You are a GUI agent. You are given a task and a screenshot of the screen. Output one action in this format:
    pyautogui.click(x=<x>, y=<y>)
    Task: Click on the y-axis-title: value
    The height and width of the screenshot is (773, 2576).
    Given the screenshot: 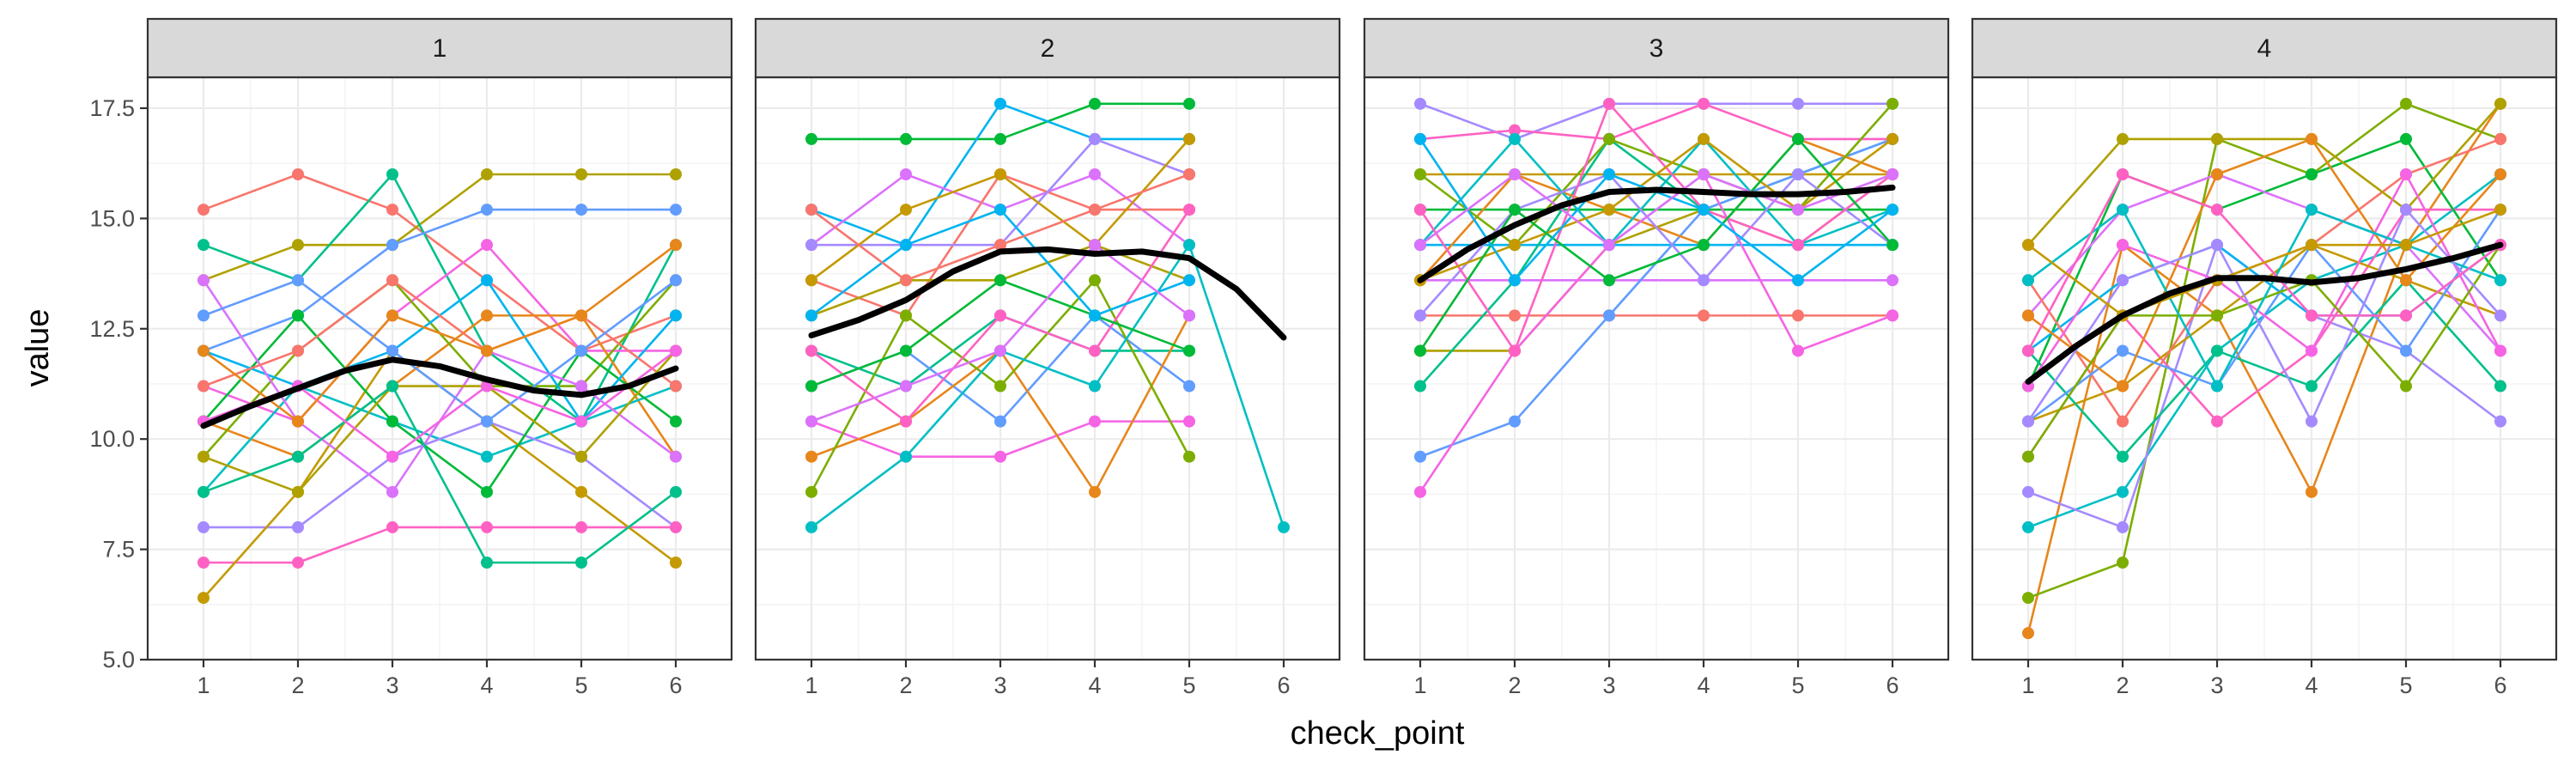 What is the action you would take?
    pyautogui.click(x=38, y=348)
    